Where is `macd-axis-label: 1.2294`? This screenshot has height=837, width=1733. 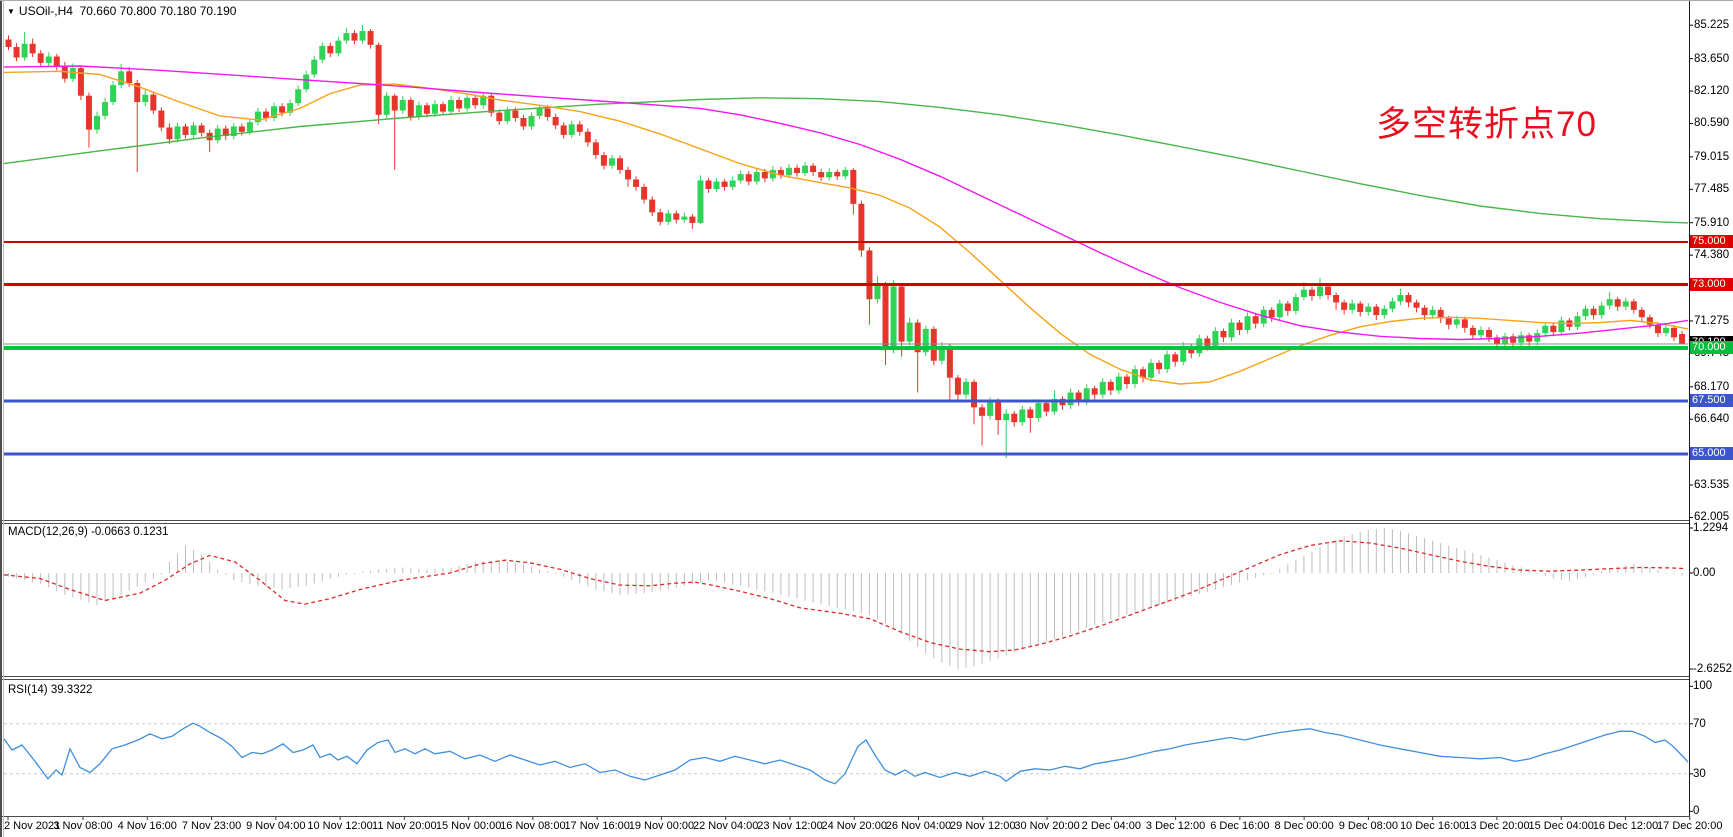
macd-axis-label: 1.2294 is located at coordinates (1711, 528).